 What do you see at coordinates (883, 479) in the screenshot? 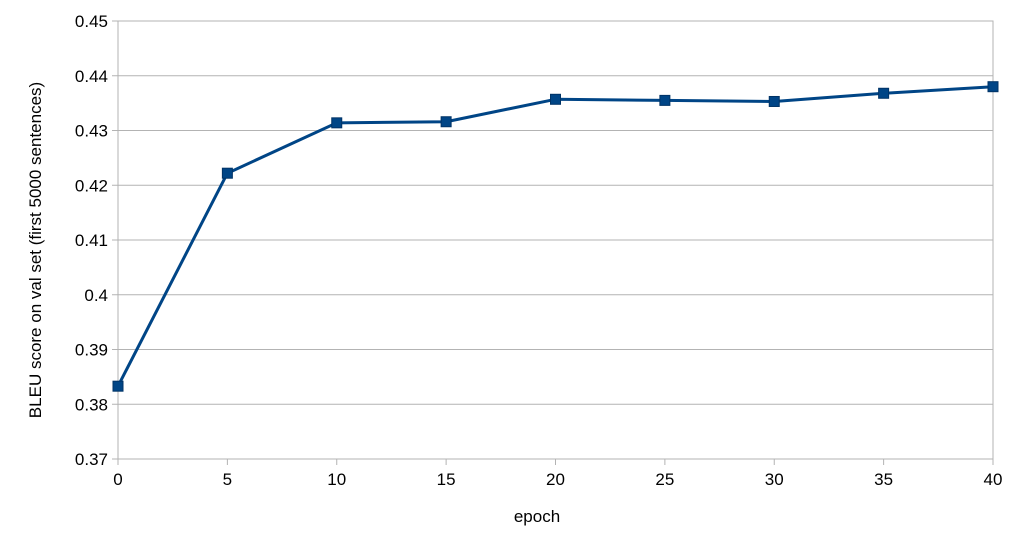
I see `x-tick-label: 35` at bounding box center [883, 479].